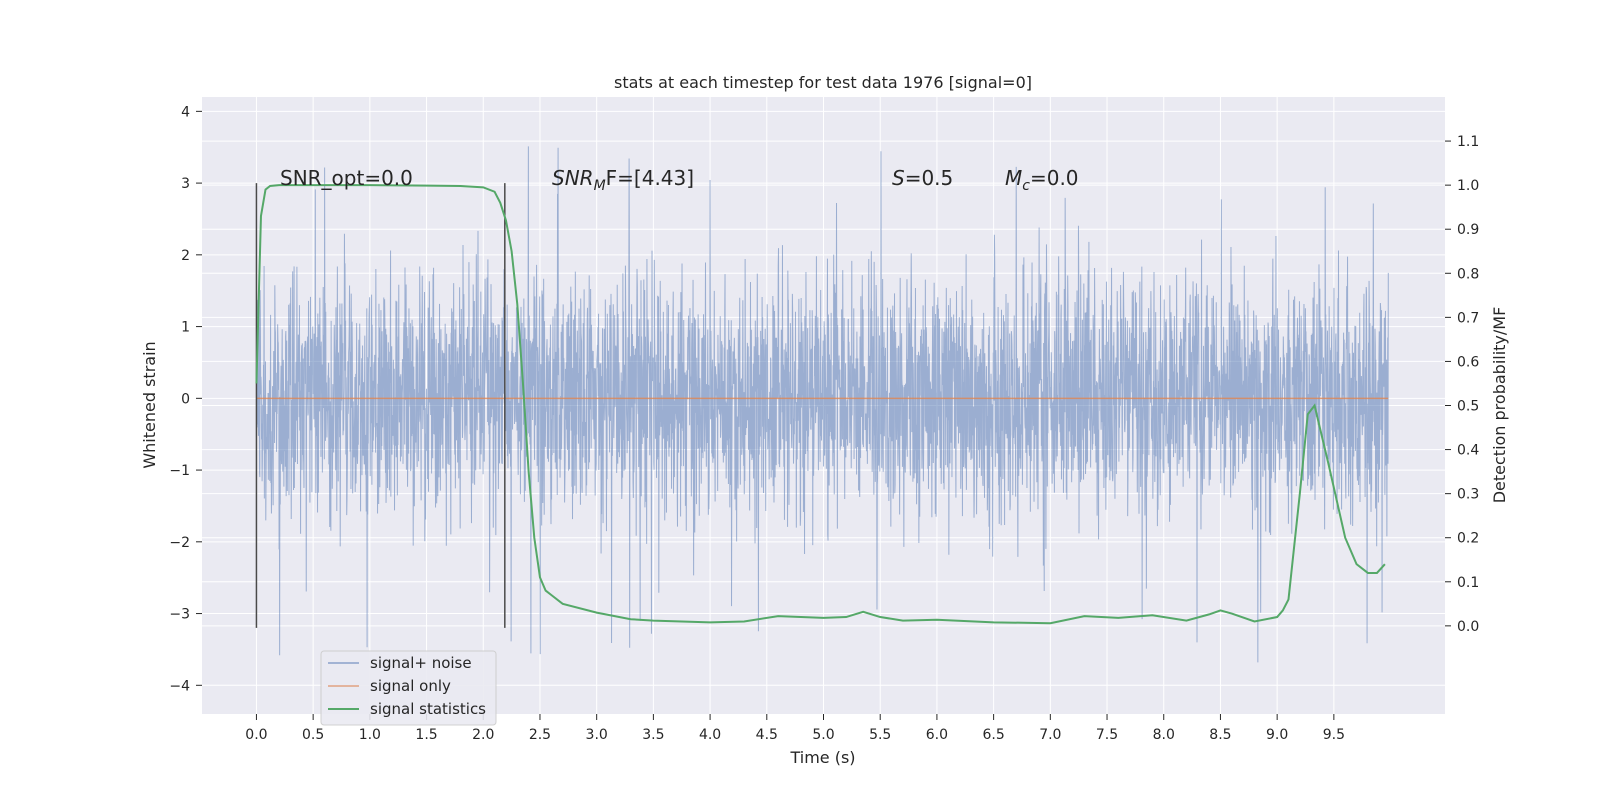 This screenshot has height=804, width=1600. Describe the element at coordinates (179, 615) in the screenshot. I see `y-tick-label: −3` at that location.